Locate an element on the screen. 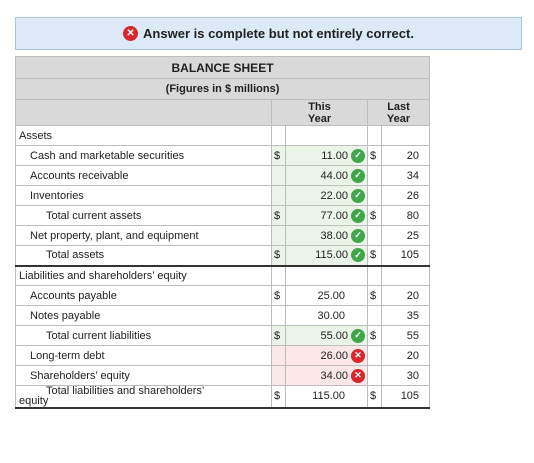 The width and height of the screenshot is (534, 463). column-header-row: This Year Last Year is located at coordinates (223, 112).